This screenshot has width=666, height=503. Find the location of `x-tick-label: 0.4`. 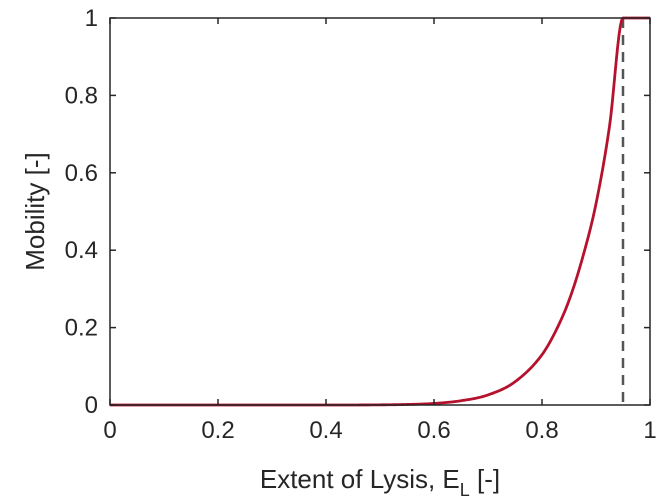

x-tick-label: 0.4 is located at coordinates (325, 430).